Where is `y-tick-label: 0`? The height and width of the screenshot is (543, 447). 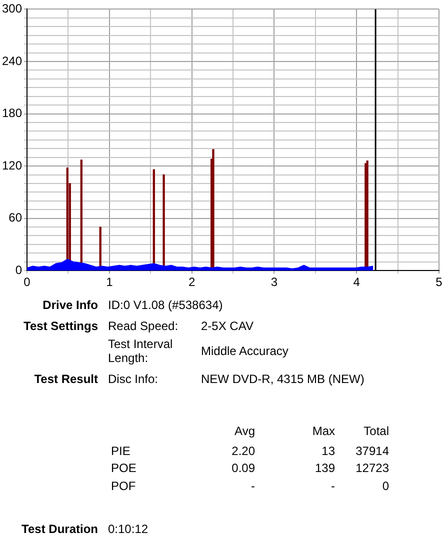
y-tick-label: 0 is located at coordinates (18, 269).